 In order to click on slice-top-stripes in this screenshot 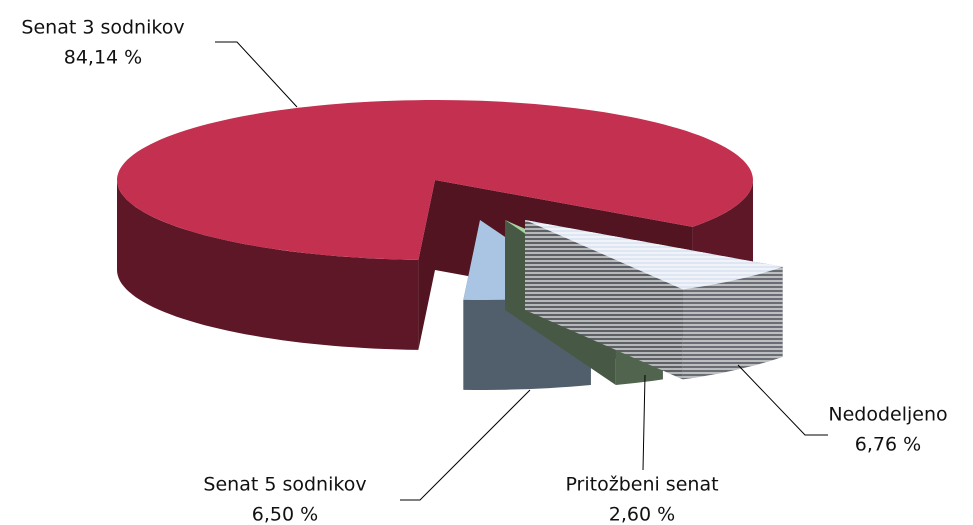, I will do `click(654, 255)`.